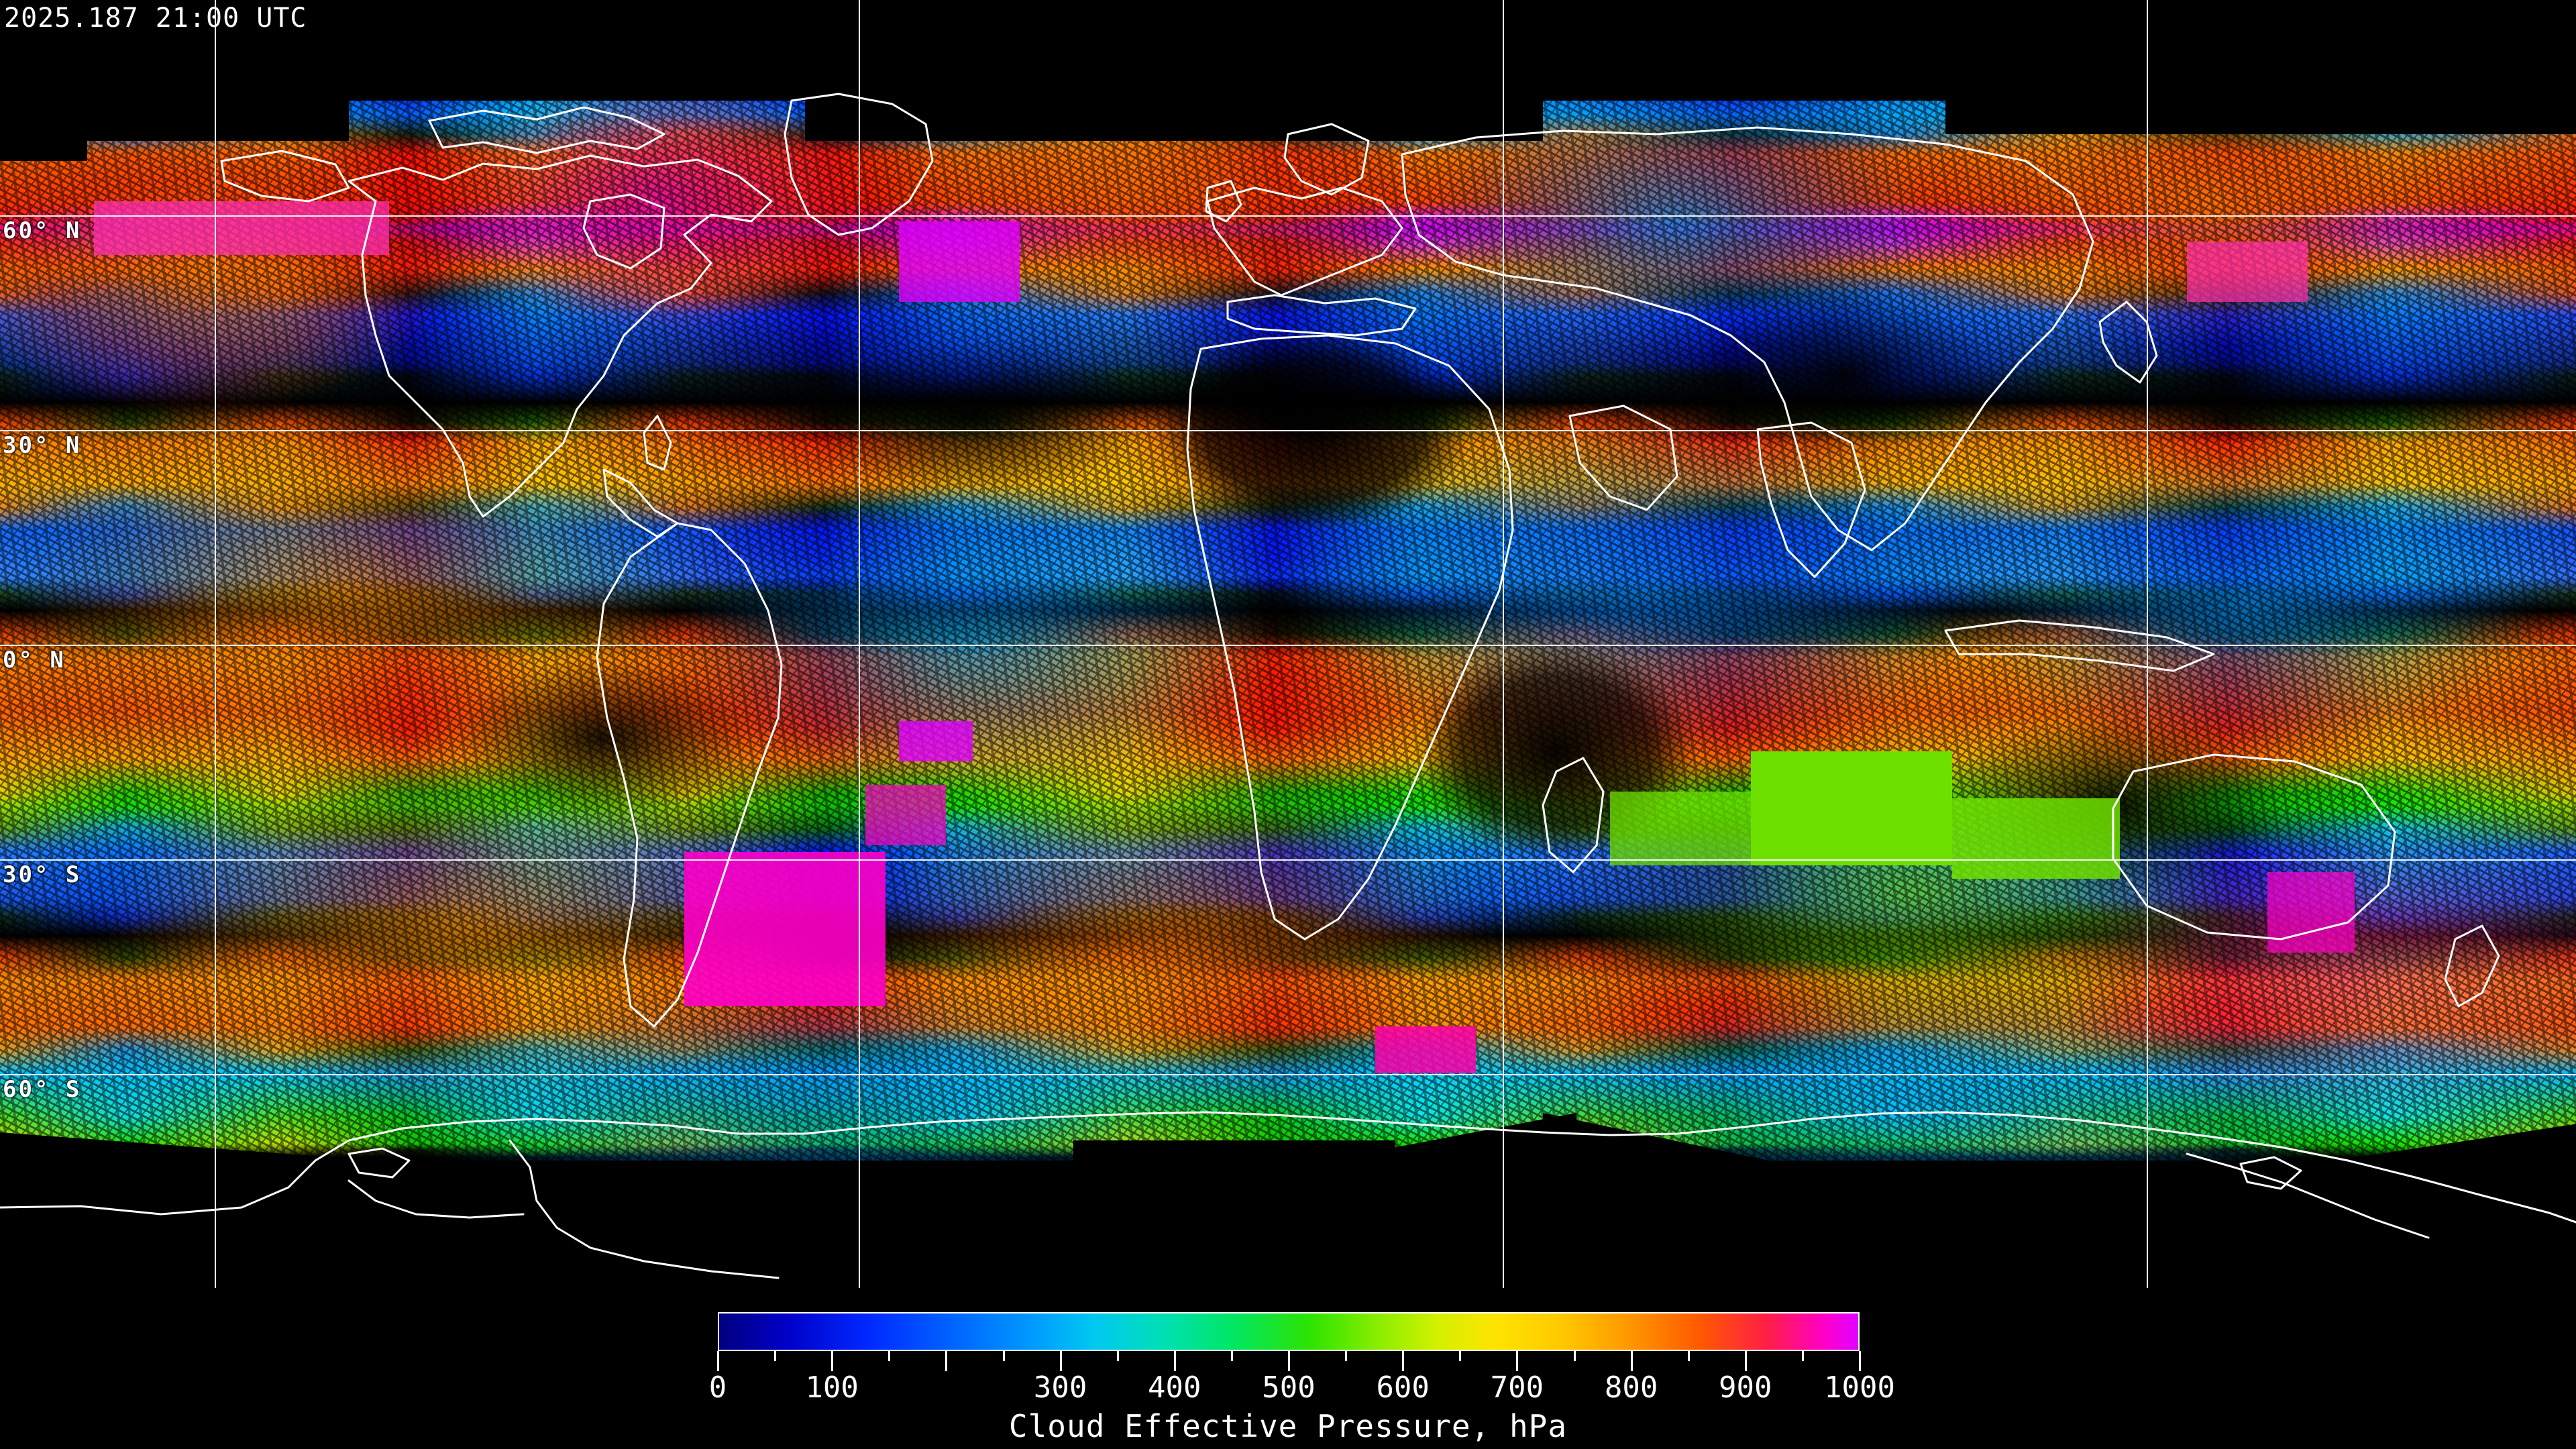 This screenshot has width=2576, height=1449. I want to click on colorbar-gradient, so click(1289, 1331).